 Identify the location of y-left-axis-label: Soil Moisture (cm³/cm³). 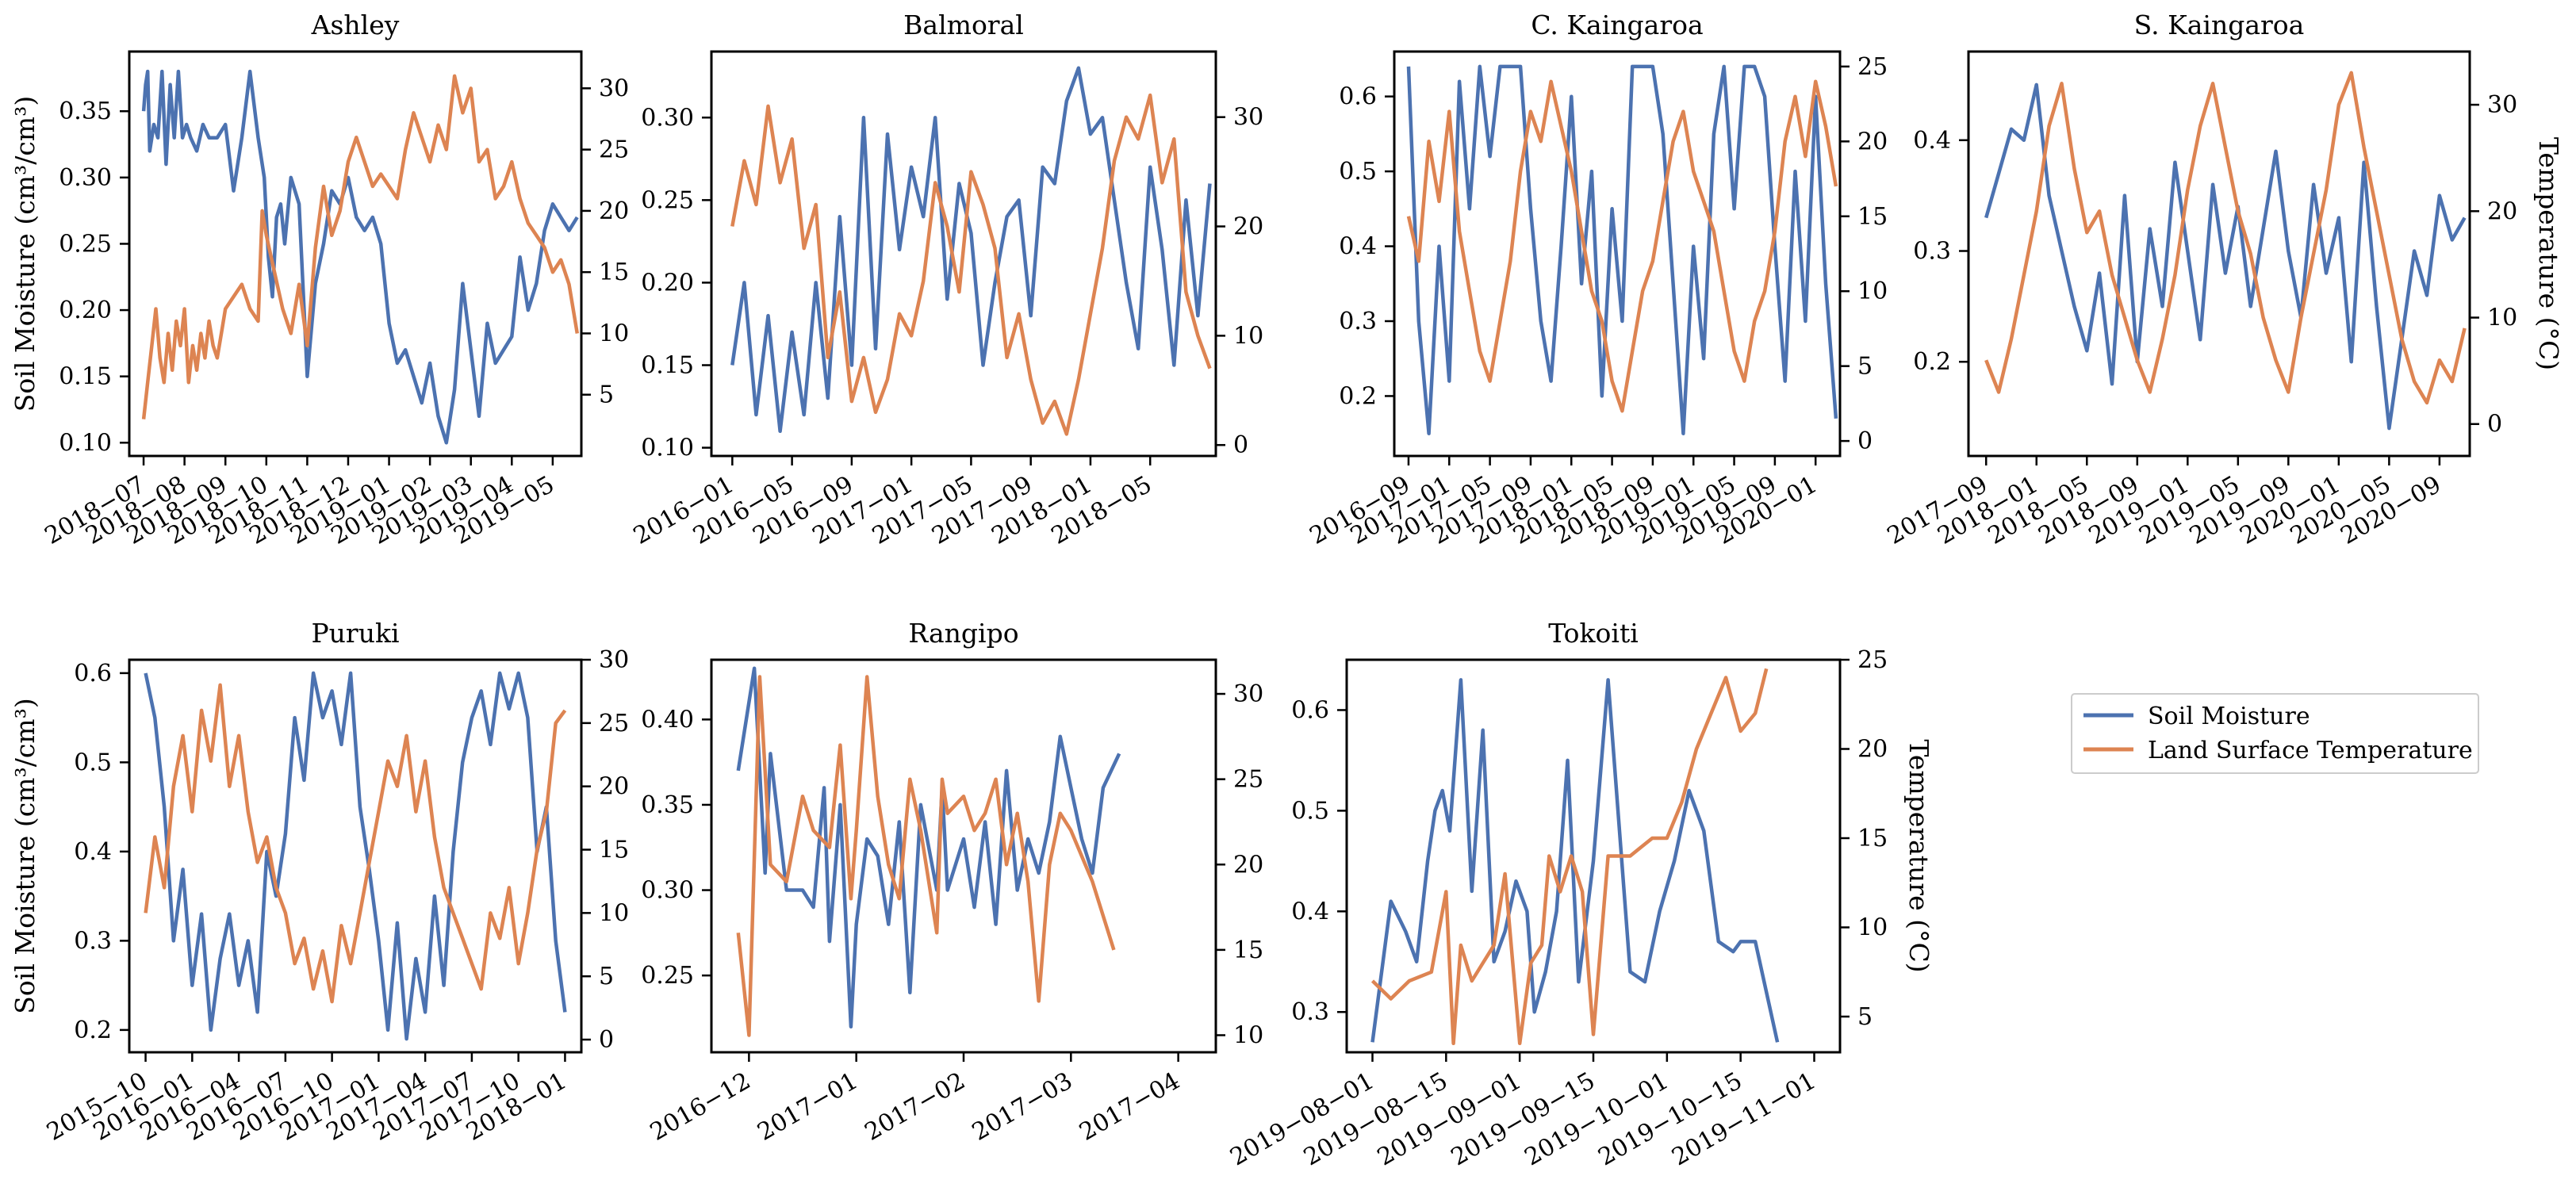
(25, 254).